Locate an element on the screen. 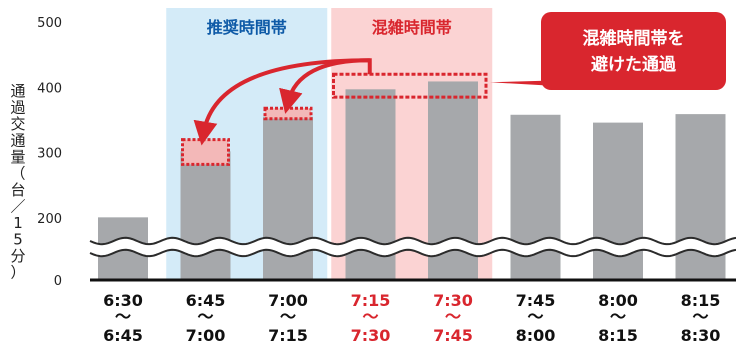 The height and width of the screenshot is (349, 736). y-axis-title-char-4: 量 is located at coordinates (17, 157).